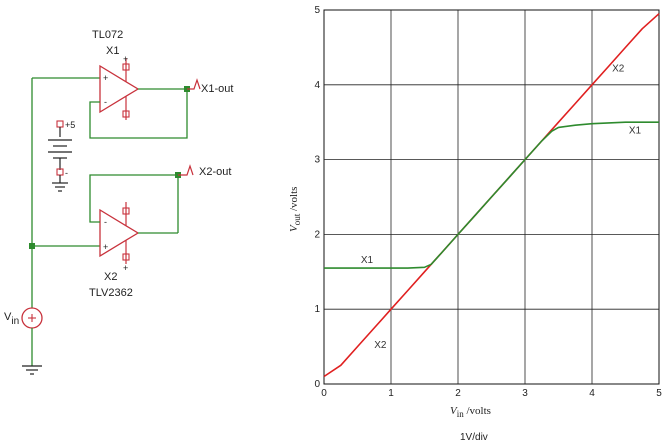  What do you see at coordinates (194, 84) in the screenshot?
I see `x1-out-probe` at bounding box center [194, 84].